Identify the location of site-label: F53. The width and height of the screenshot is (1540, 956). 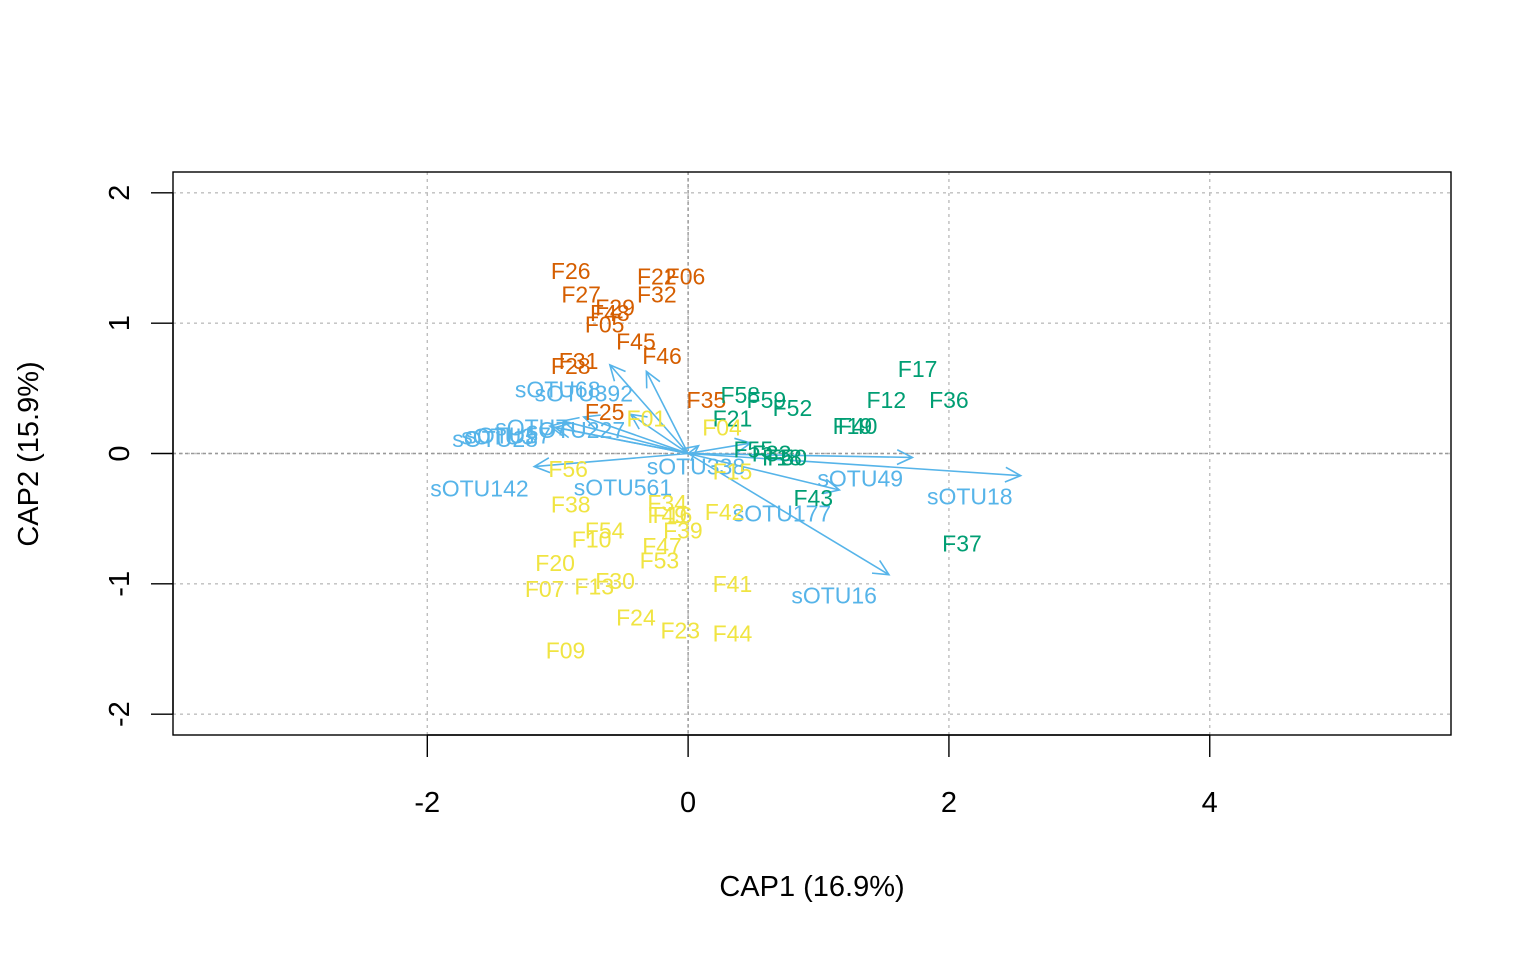
(660, 560).